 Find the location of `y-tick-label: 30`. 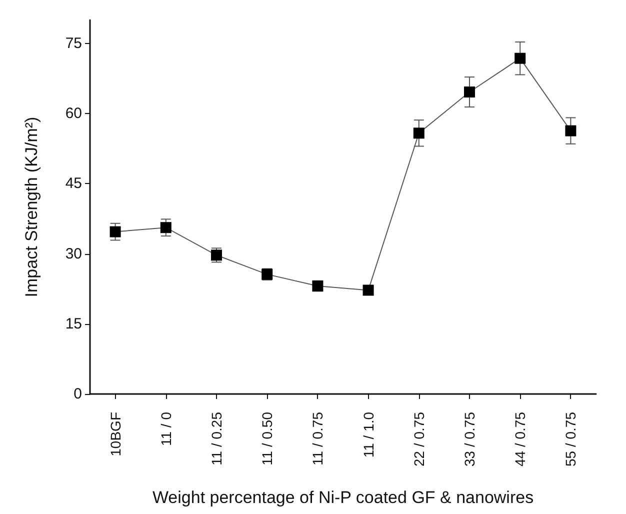

y-tick-label: 30 is located at coordinates (73, 253).